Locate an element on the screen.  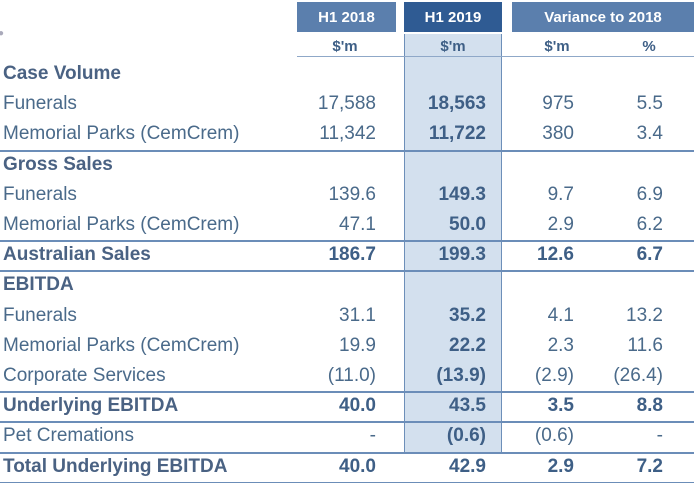
value-variance-pct: 6.9 is located at coordinates (649, 194).